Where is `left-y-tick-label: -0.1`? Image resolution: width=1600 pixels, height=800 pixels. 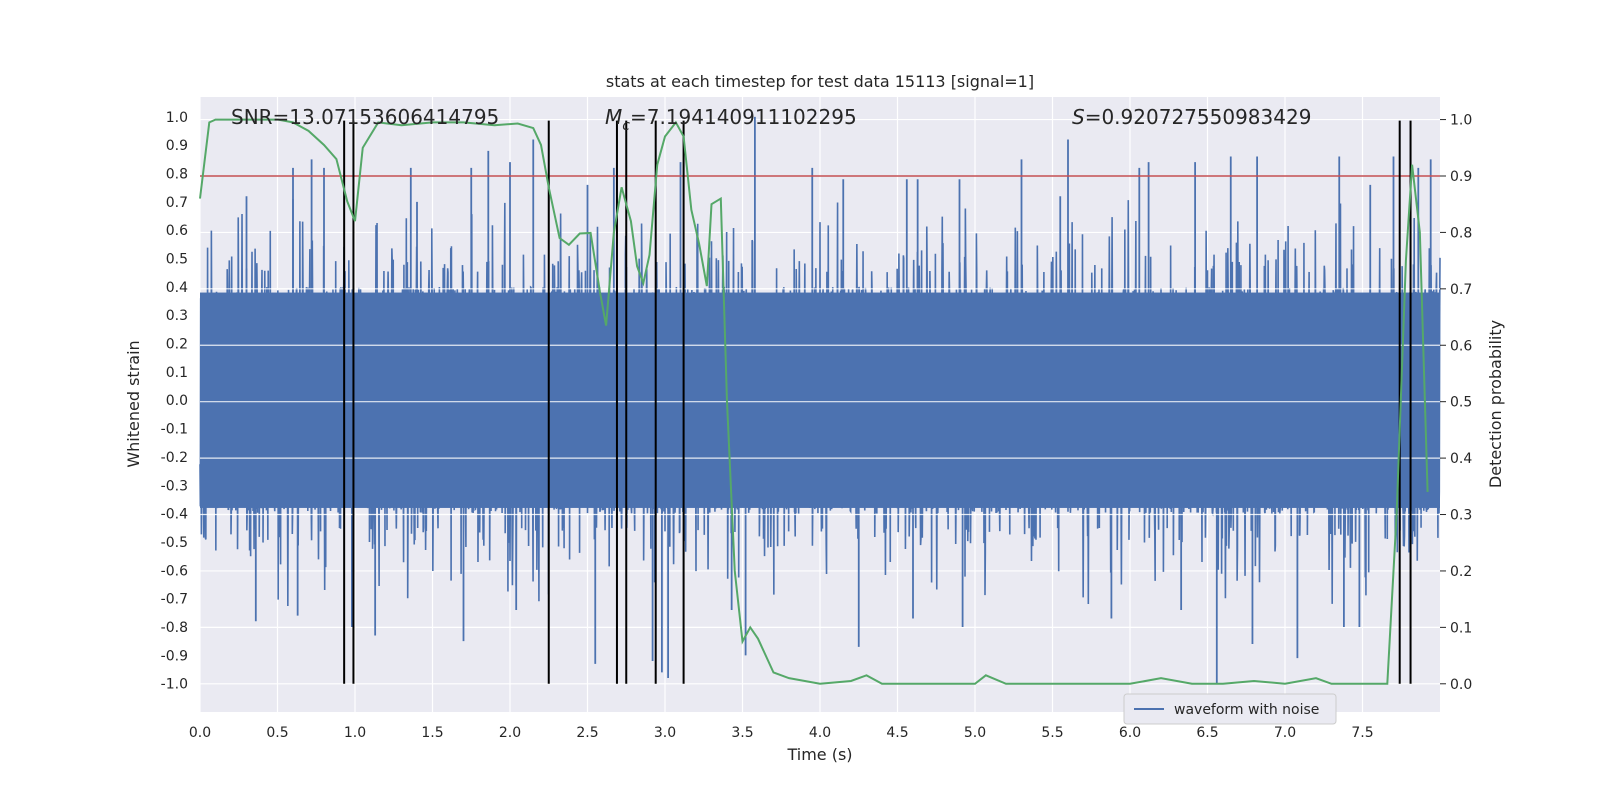 left-y-tick-label: -0.1 is located at coordinates (174, 430).